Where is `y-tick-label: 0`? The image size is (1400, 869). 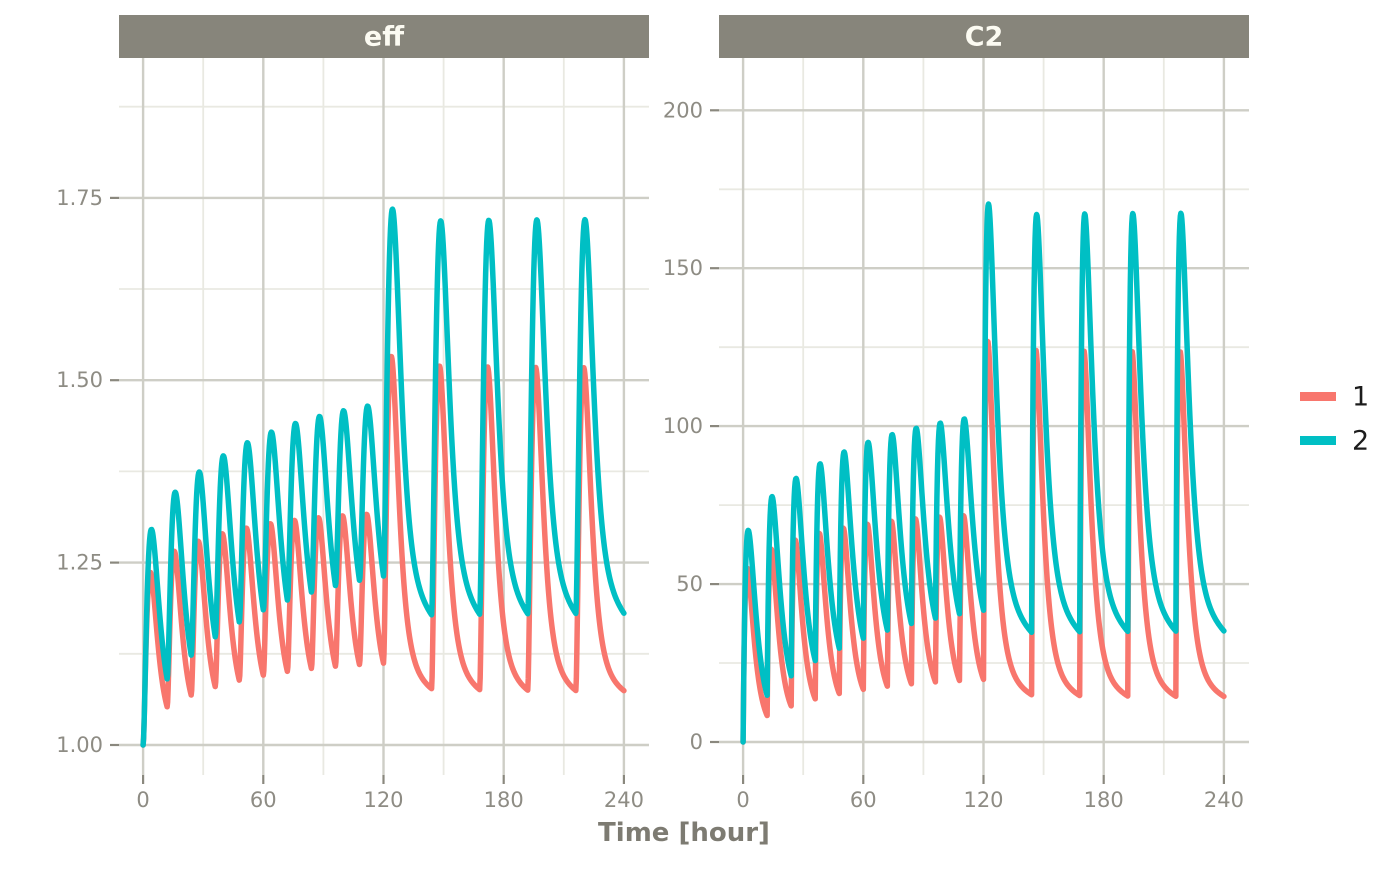
y-tick-label: 0 is located at coordinates (696, 742).